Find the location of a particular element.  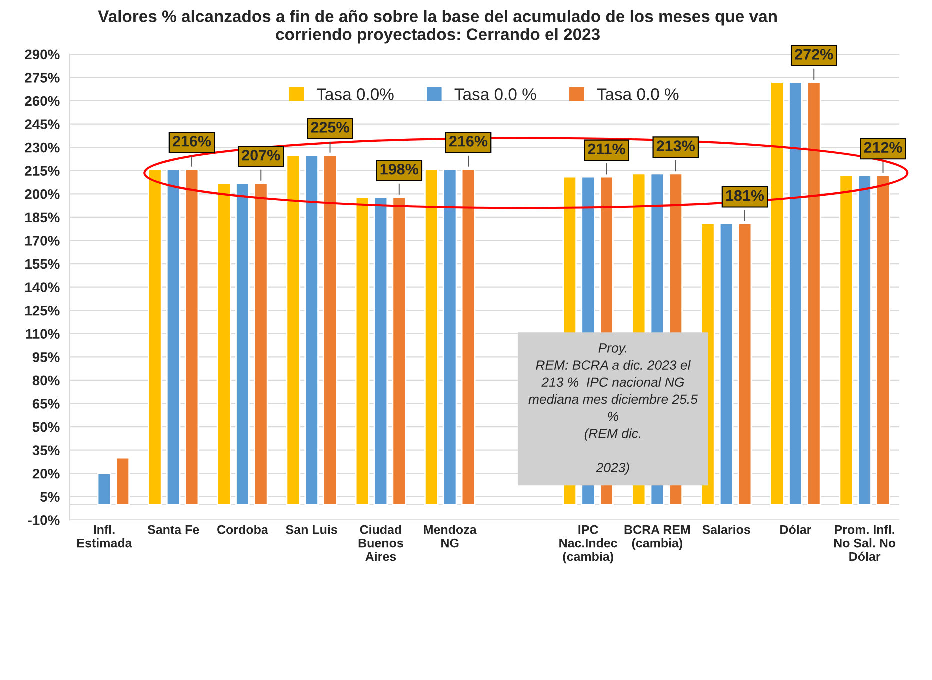

y-tick-label: 65% is located at coordinates (46, 404).